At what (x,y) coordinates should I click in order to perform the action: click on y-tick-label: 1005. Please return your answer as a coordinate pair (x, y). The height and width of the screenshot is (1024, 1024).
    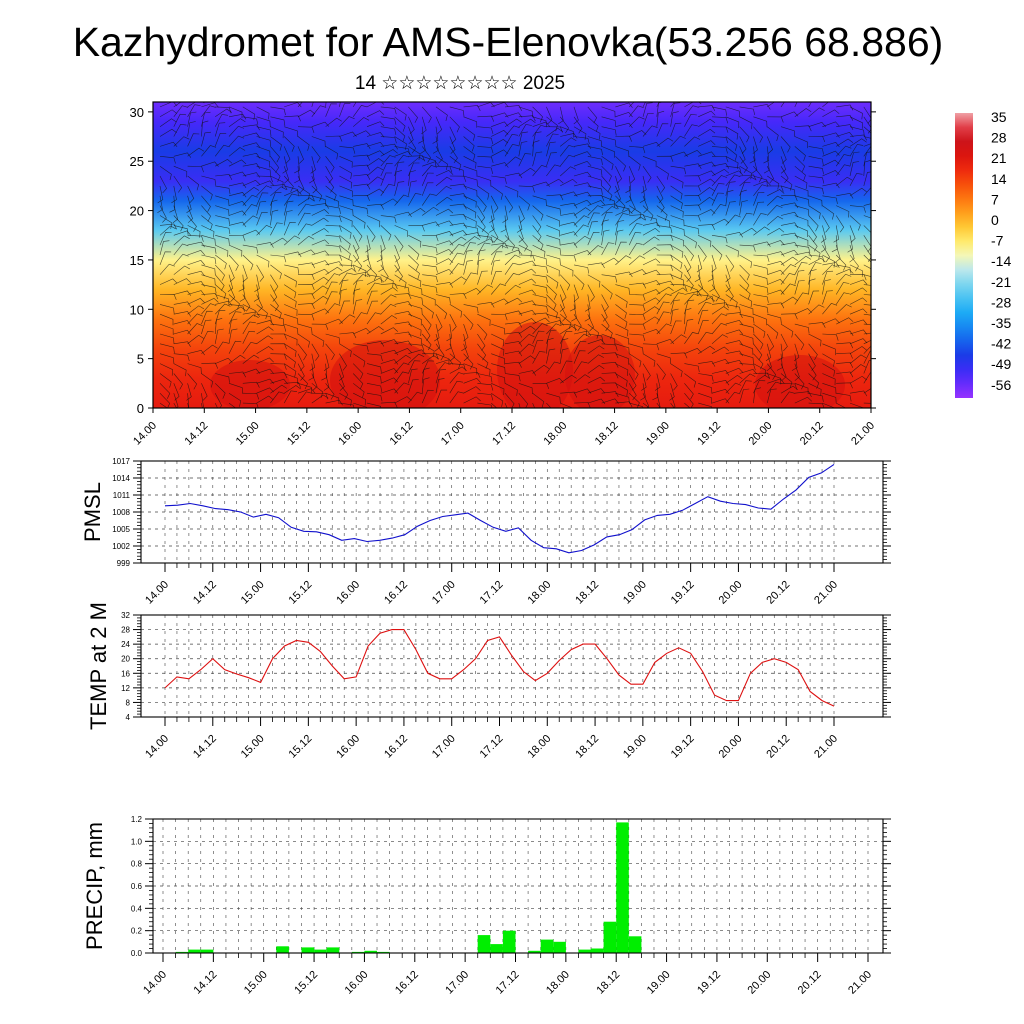
    Looking at the image, I should click on (121, 529).